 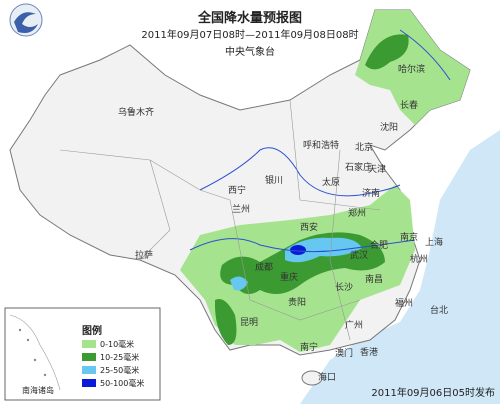 I want to click on city-label: 北京, so click(x=364, y=147).